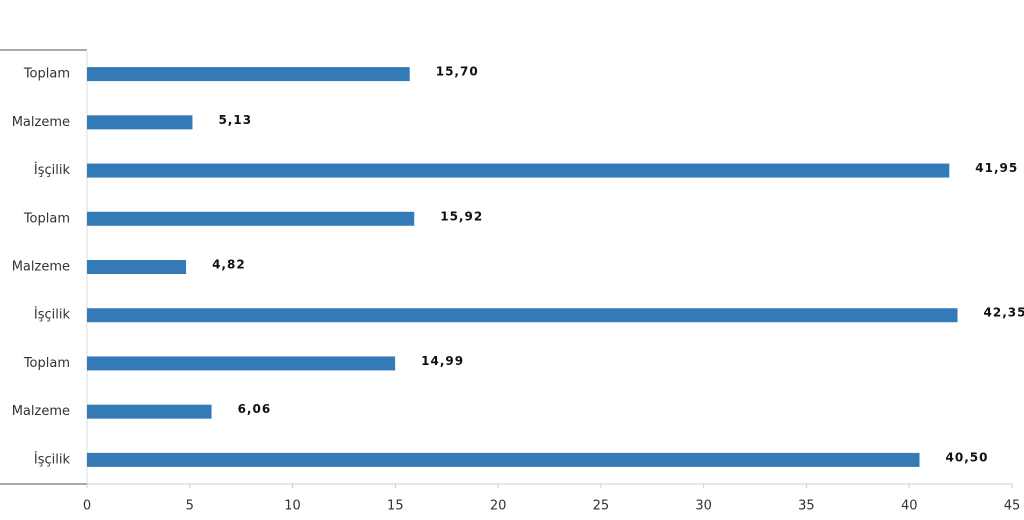  I want to click on x-tick-label: 5, so click(190, 506).